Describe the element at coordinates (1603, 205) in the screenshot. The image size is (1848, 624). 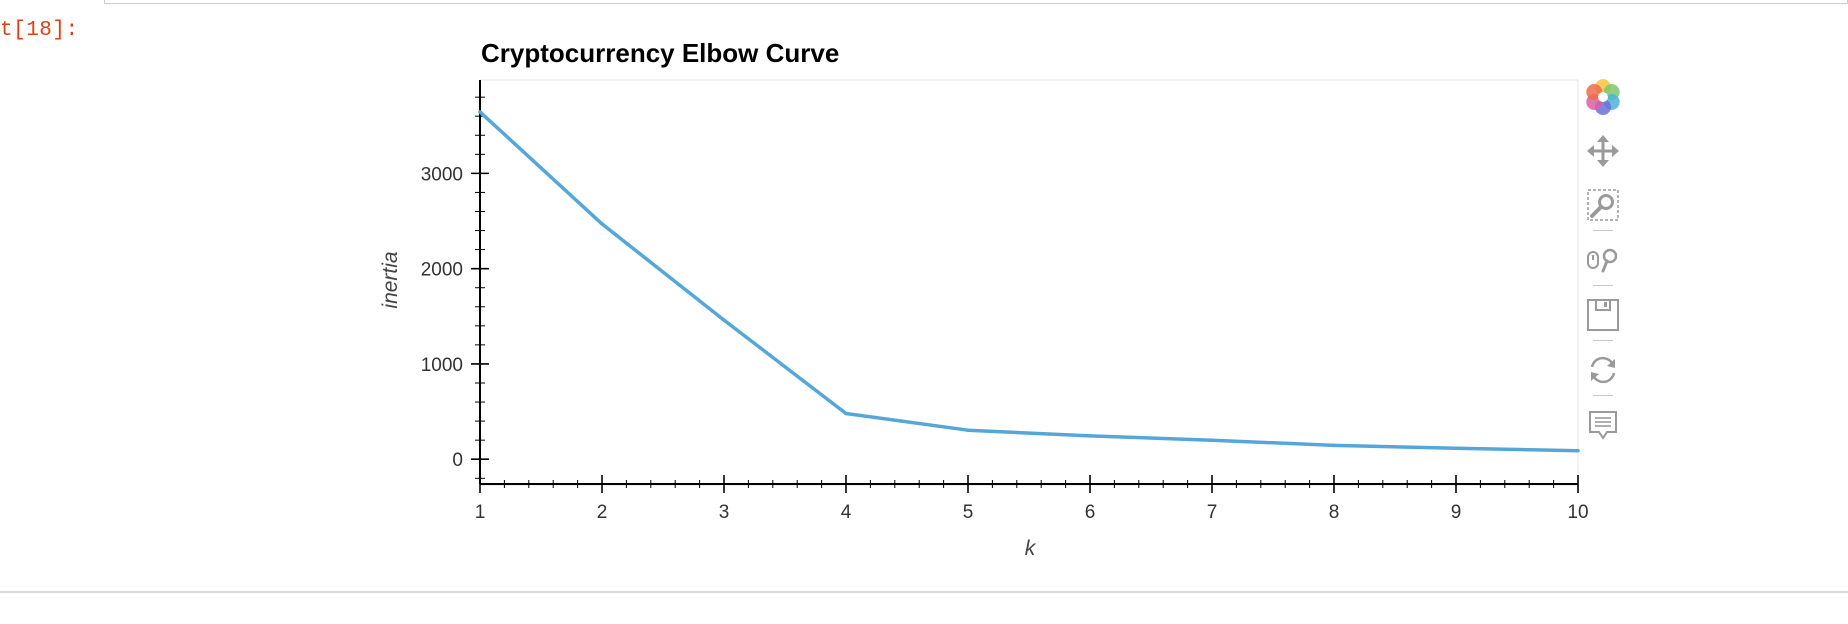
I see `box-zoom-tool-icon` at that location.